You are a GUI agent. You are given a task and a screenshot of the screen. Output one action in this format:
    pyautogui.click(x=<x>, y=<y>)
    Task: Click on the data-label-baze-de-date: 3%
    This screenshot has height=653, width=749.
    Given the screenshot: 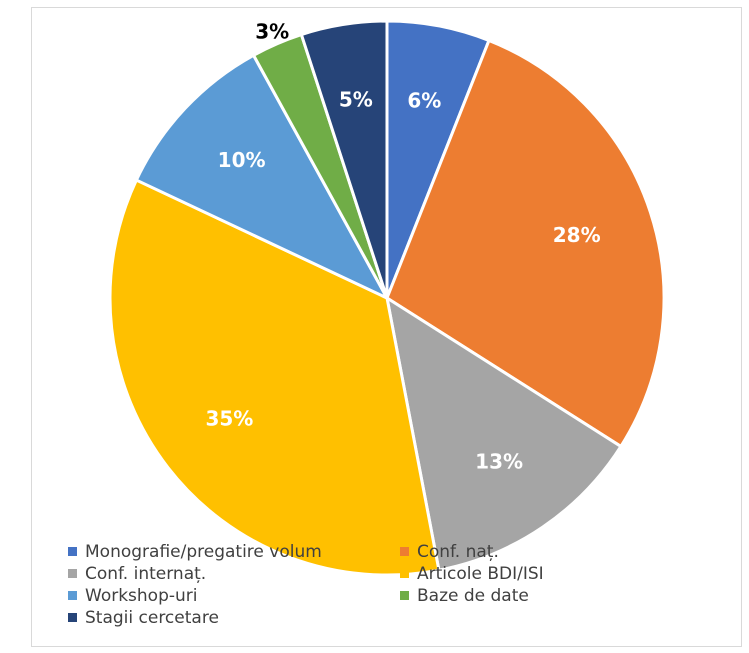 What is the action you would take?
    pyautogui.click(x=272, y=31)
    